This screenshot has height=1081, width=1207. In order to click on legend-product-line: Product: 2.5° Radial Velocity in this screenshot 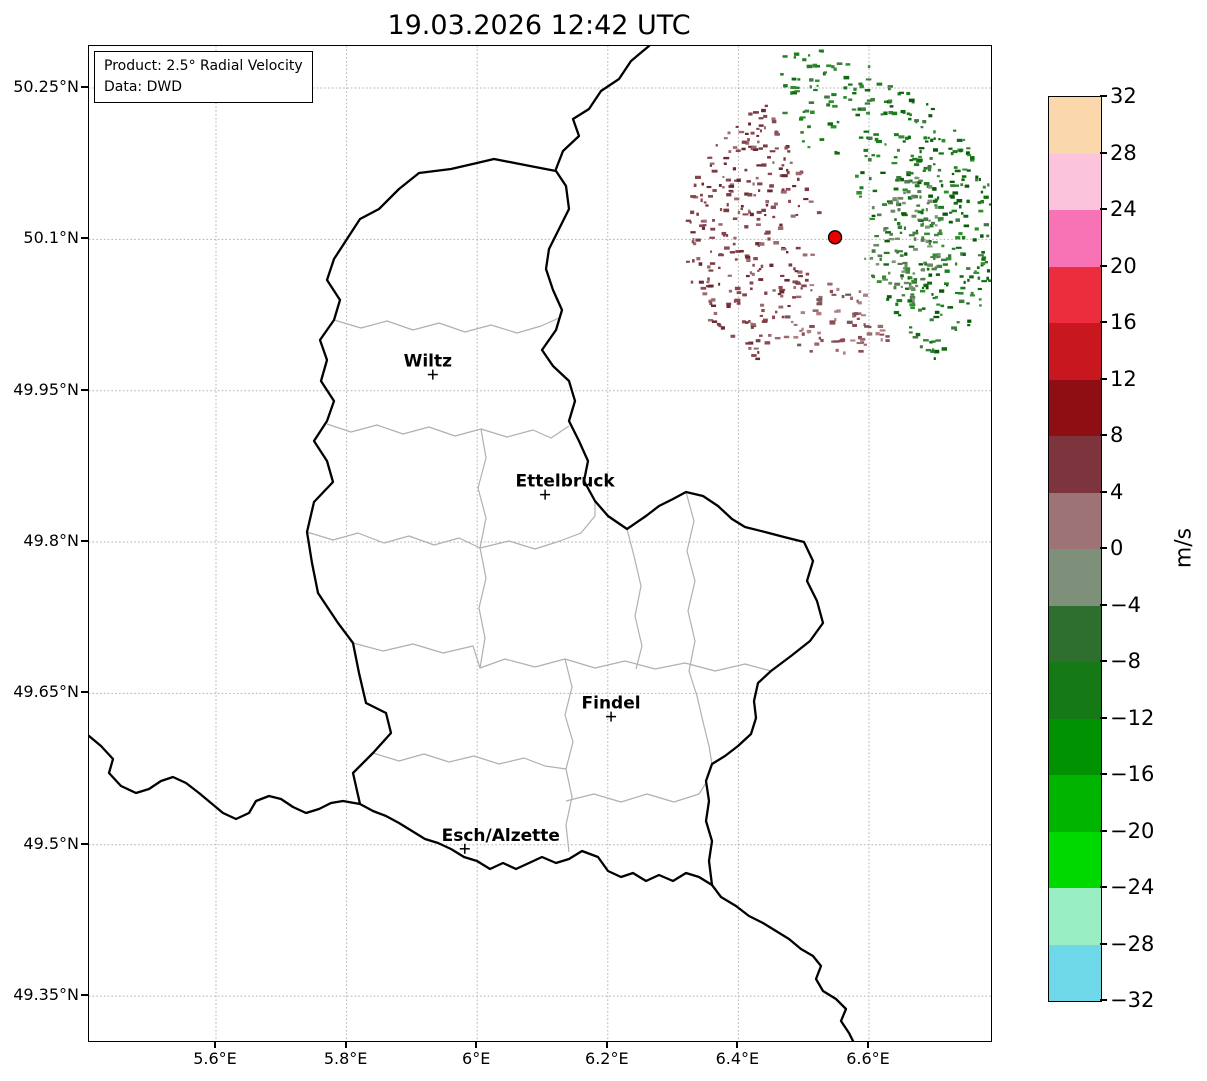, I will do `click(203, 66)`.